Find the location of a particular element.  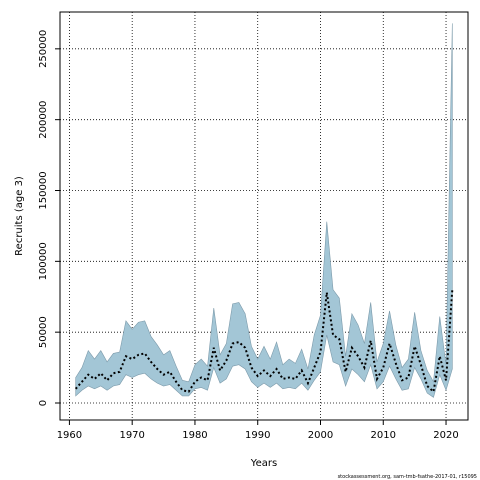

y-tick-label: 50000 is located at coordinates (43, 332).